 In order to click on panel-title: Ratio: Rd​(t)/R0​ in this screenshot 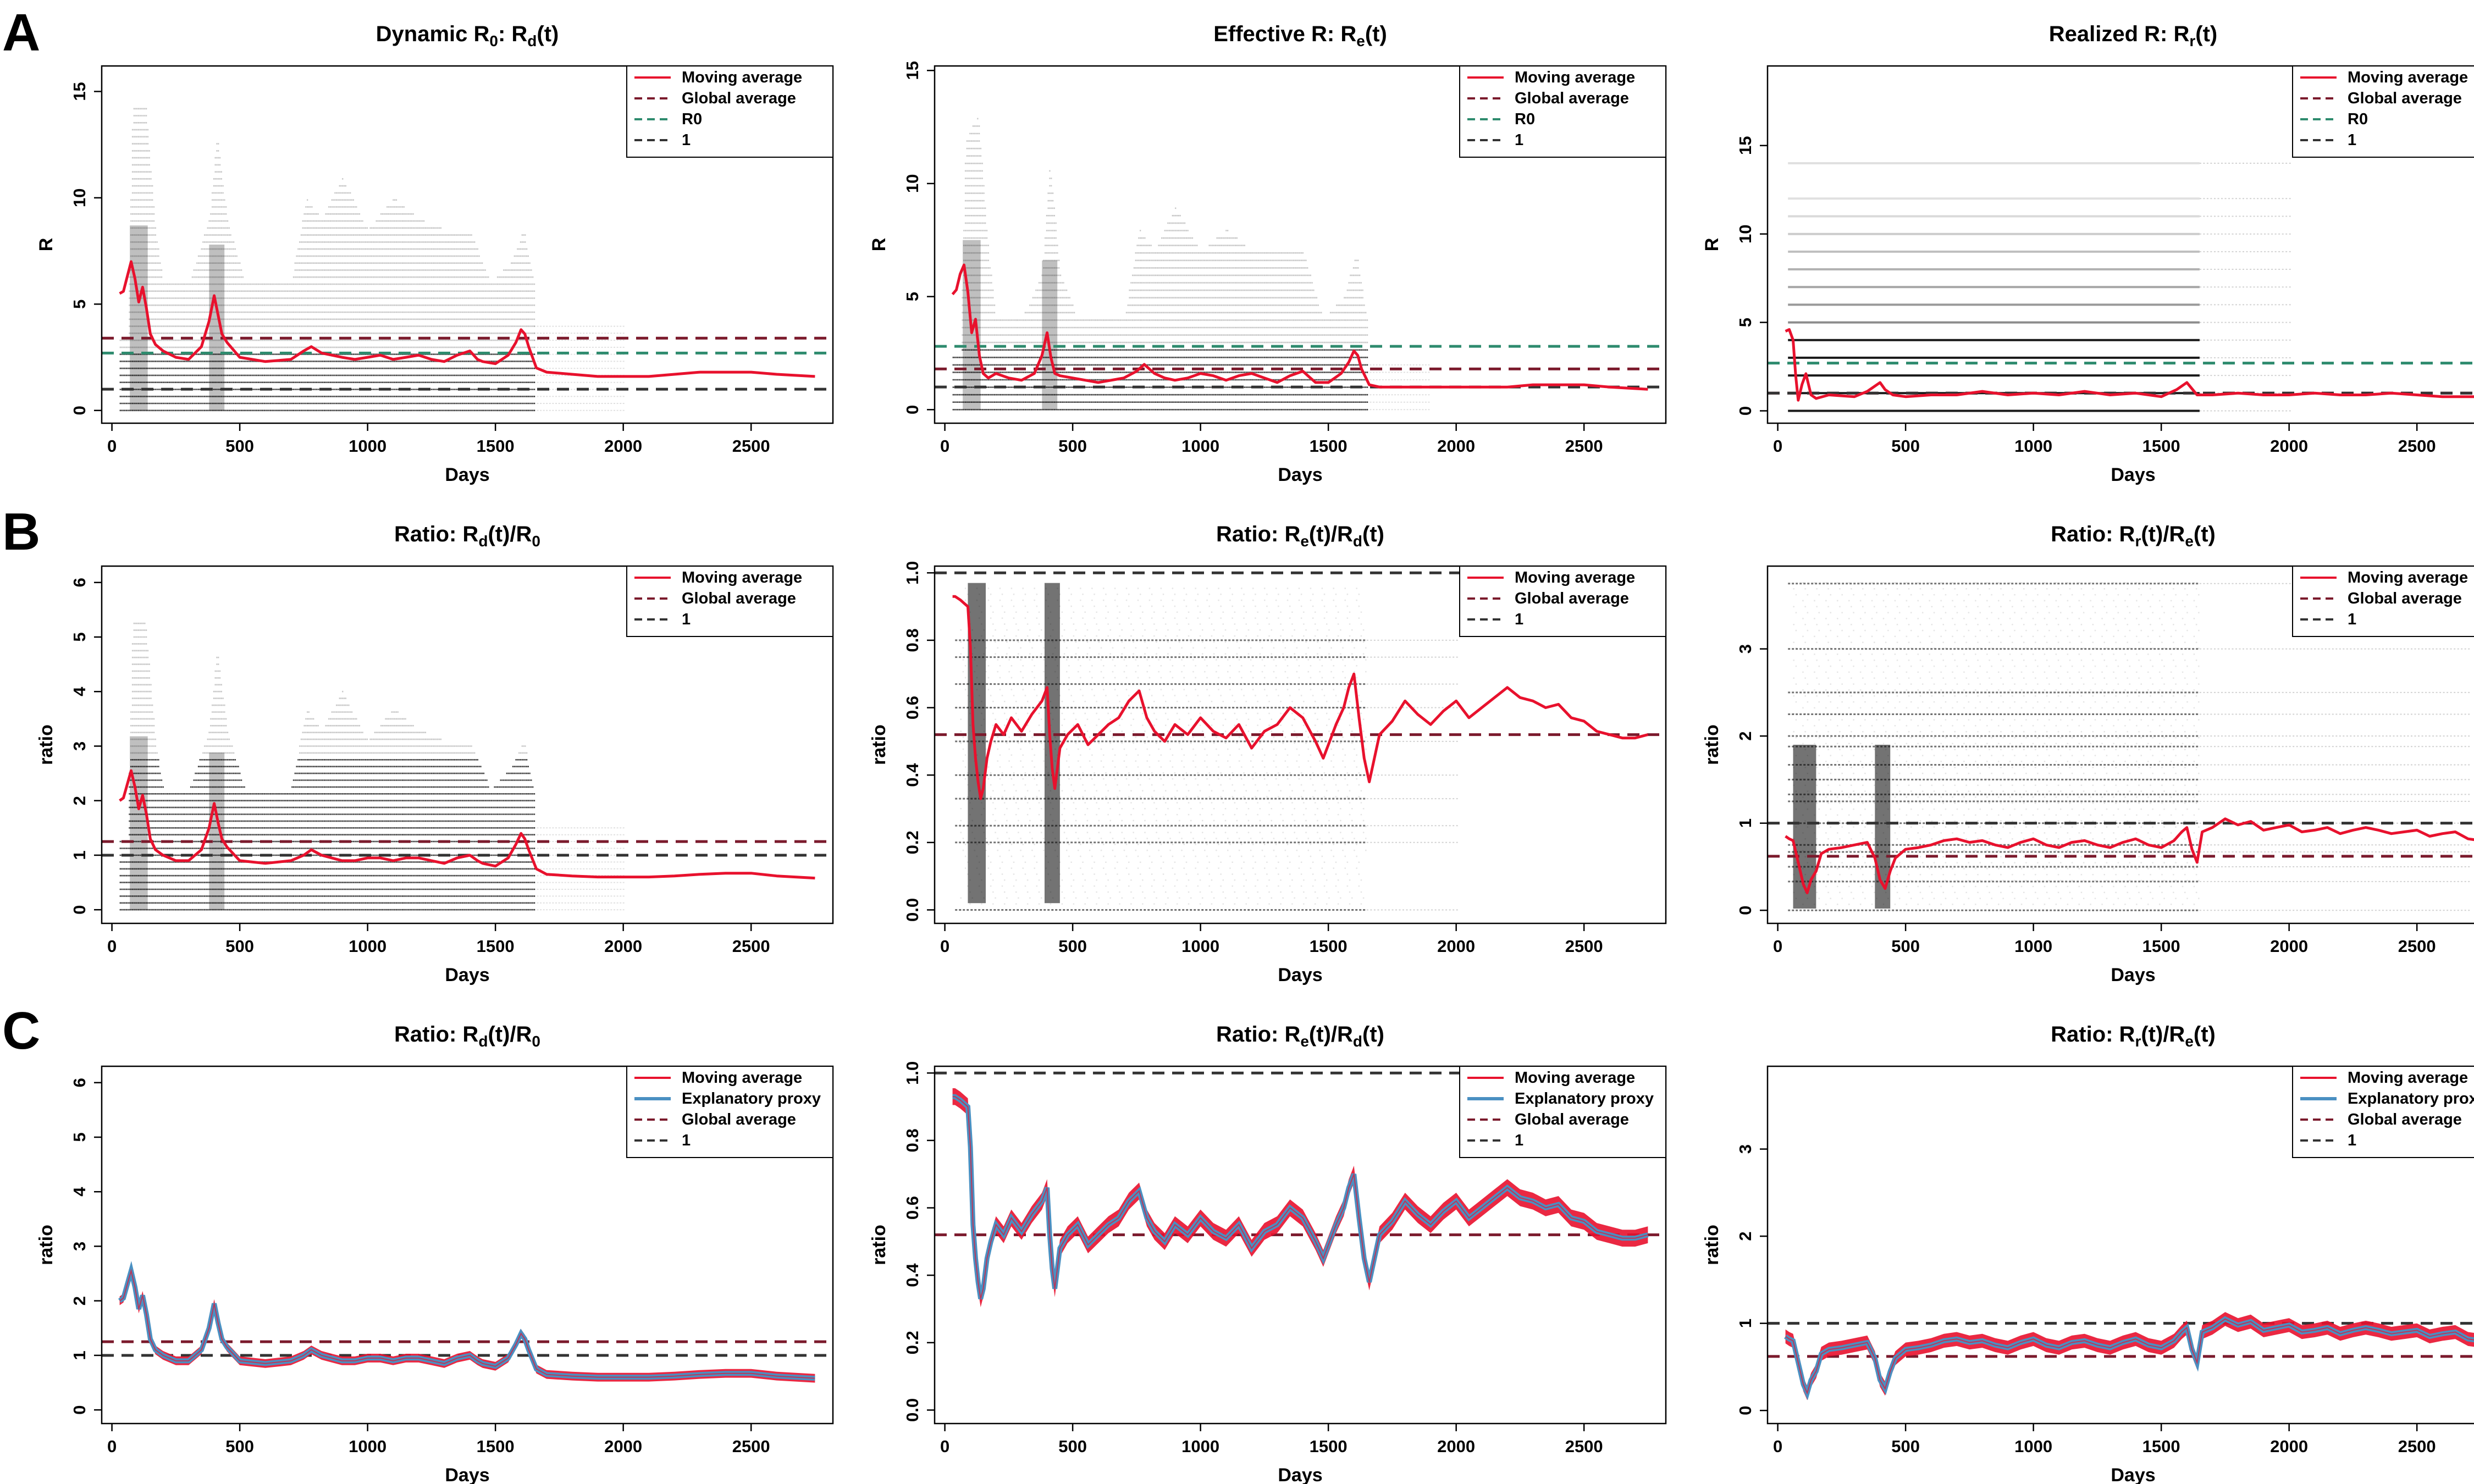, I will do `click(467, 536)`.